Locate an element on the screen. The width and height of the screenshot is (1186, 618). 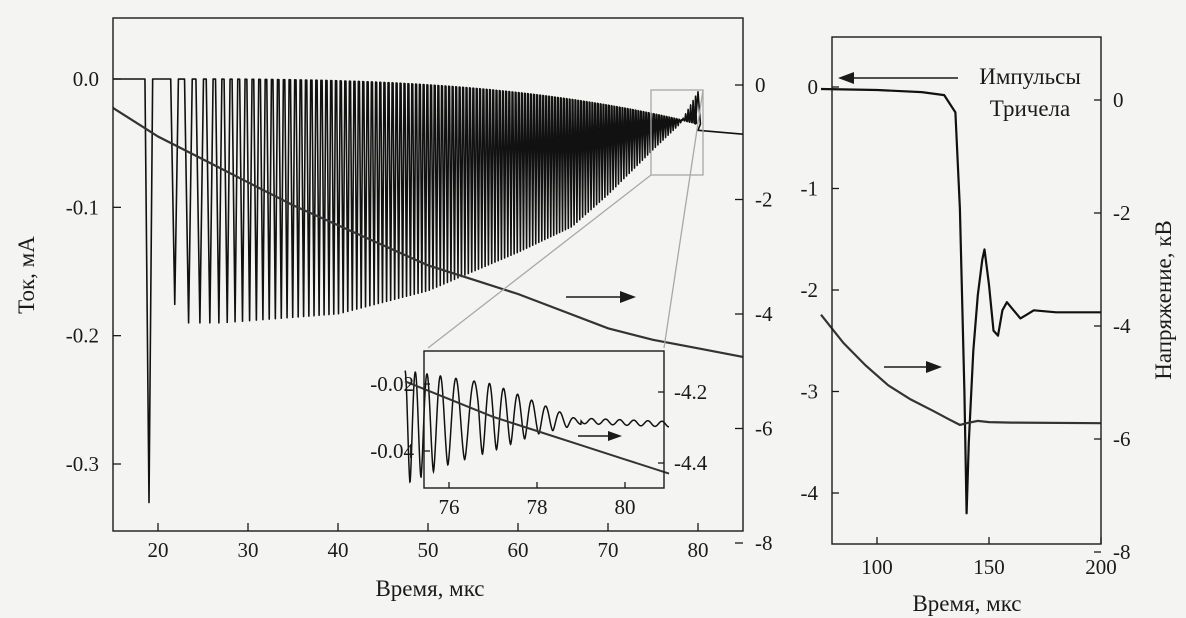
inset-traces is located at coordinates (537, 427).